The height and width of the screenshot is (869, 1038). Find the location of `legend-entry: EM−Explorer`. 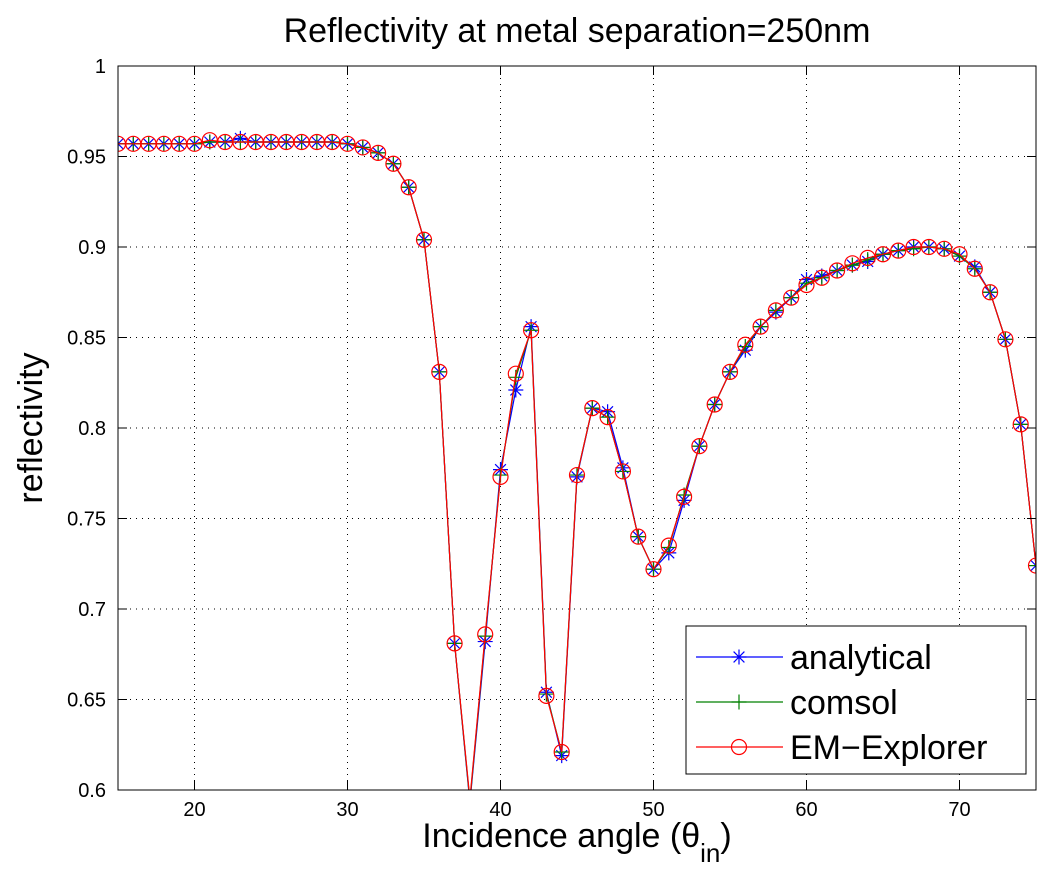

legend-entry: EM−Explorer is located at coordinates (841, 748).